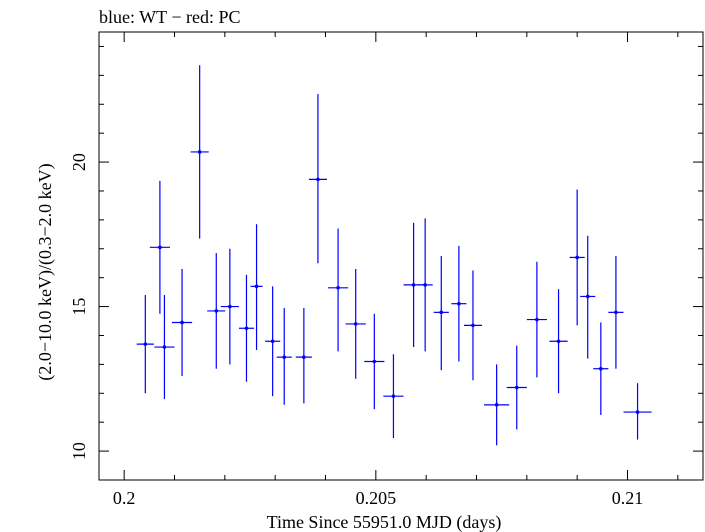 This screenshot has height=532, width=705. I want to click on chart-title: blue: WT − red: PC, so click(169, 17).